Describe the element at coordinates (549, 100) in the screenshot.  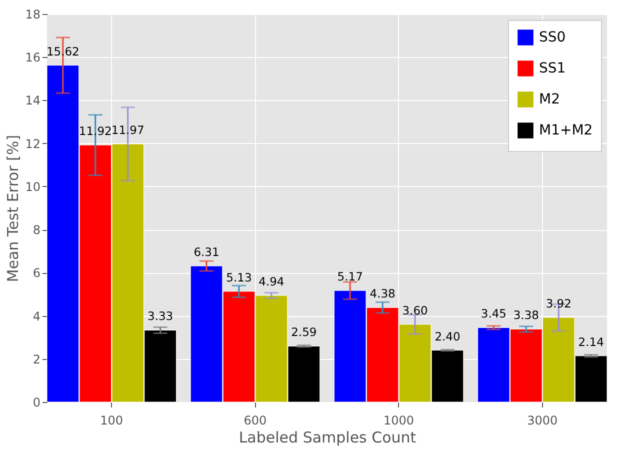
I see `legend-label: M2` at that location.